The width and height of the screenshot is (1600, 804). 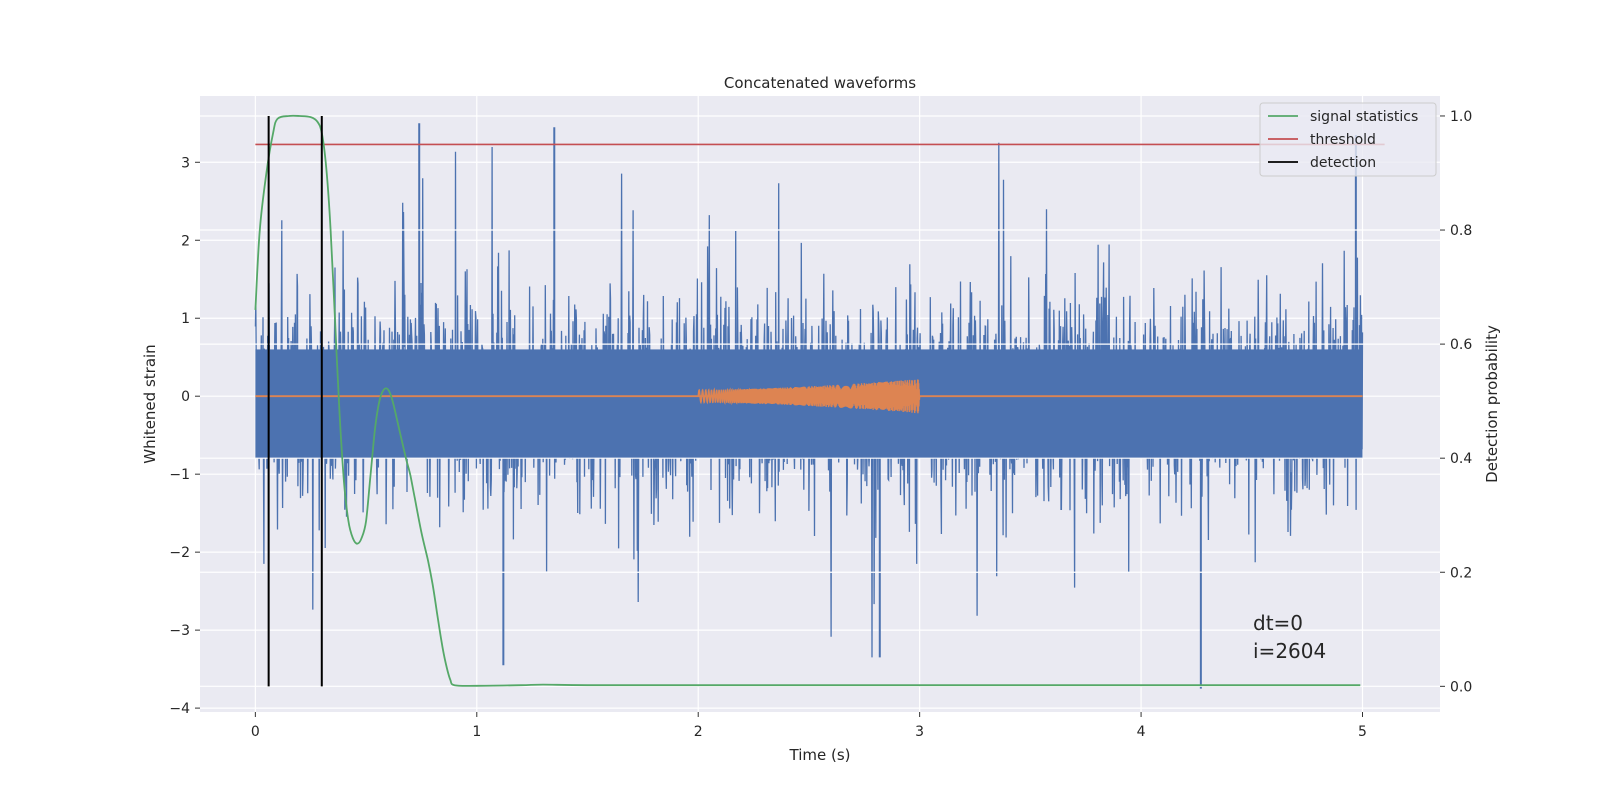 What do you see at coordinates (185, 397) in the screenshot?
I see `y-tick-label: 0` at bounding box center [185, 397].